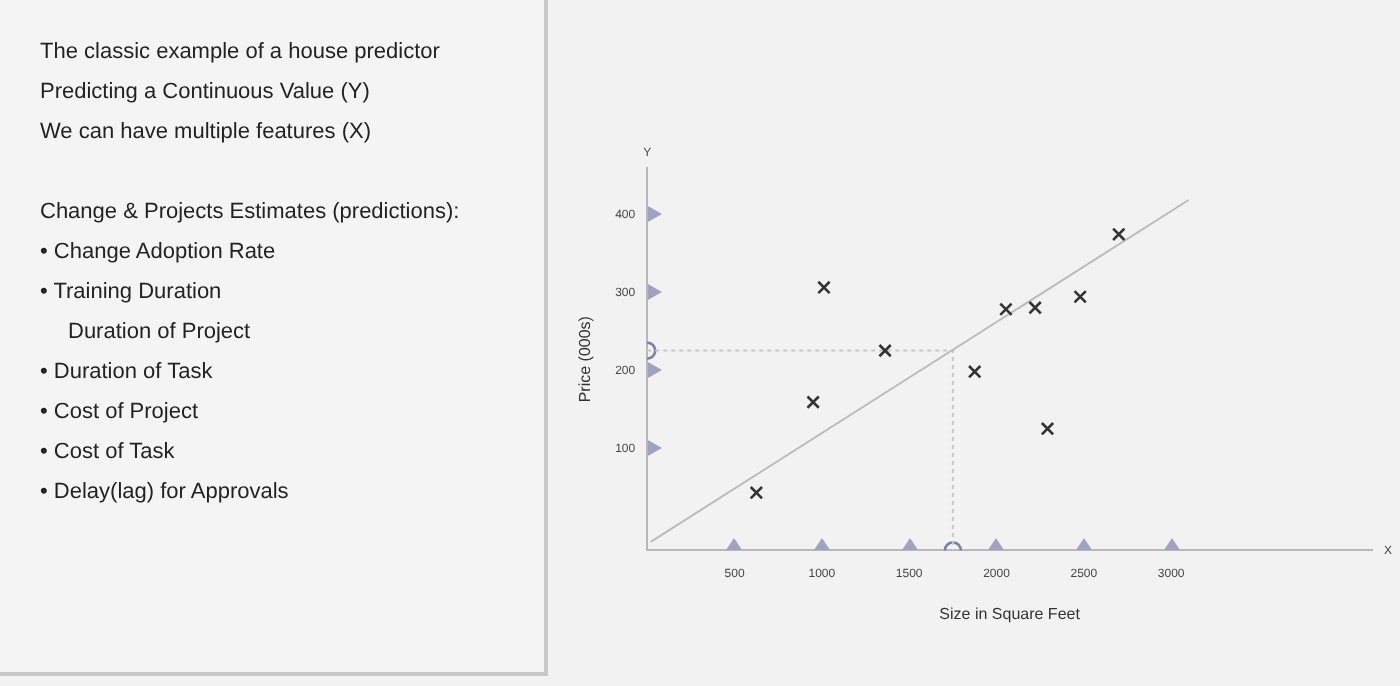 The image size is (1400, 686). Describe the element at coordinates (241, 52) in the screenshot. I see `text: The classic example of a house predictor` at that location.